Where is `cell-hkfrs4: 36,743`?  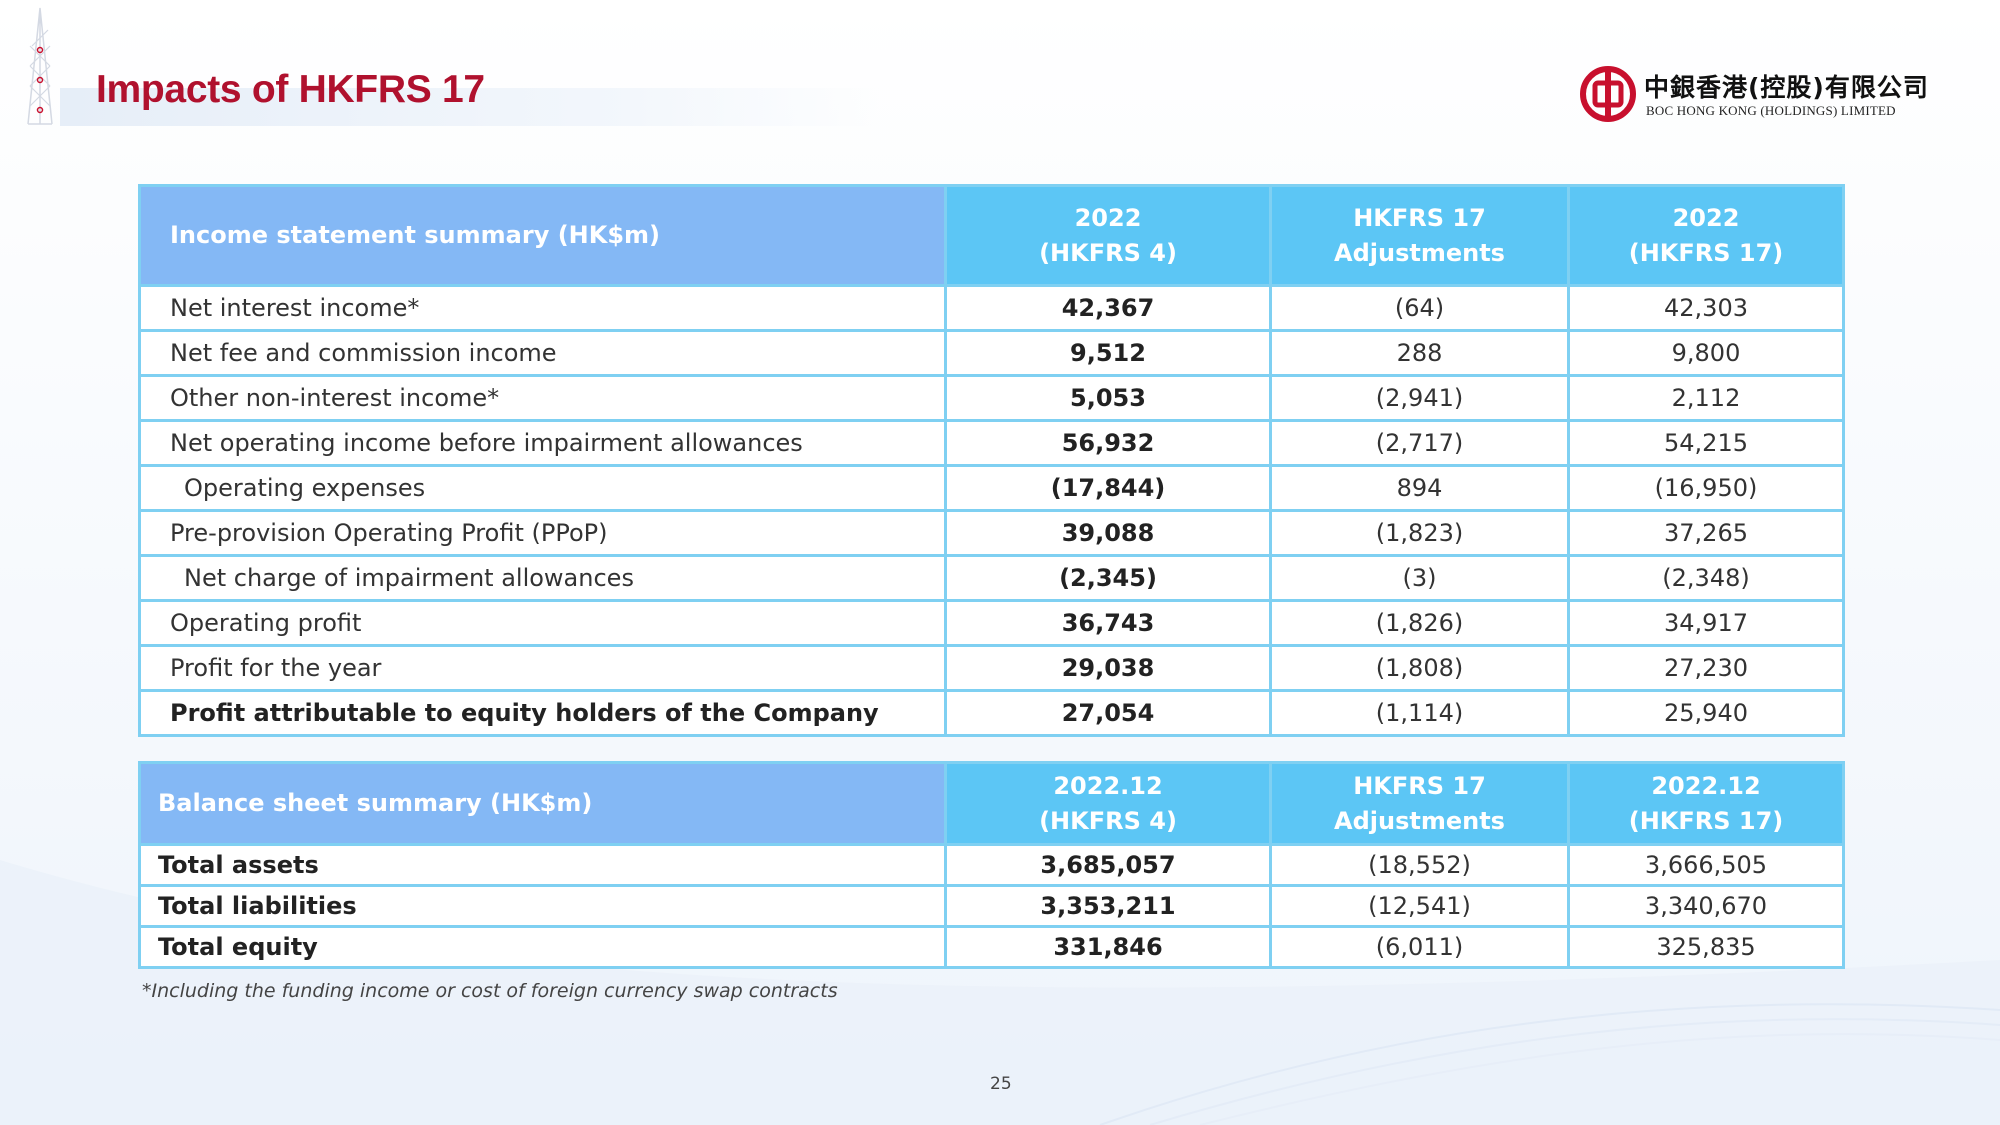
cell-hkfrs4: 36,743 is located at coordinates (1108, 623).